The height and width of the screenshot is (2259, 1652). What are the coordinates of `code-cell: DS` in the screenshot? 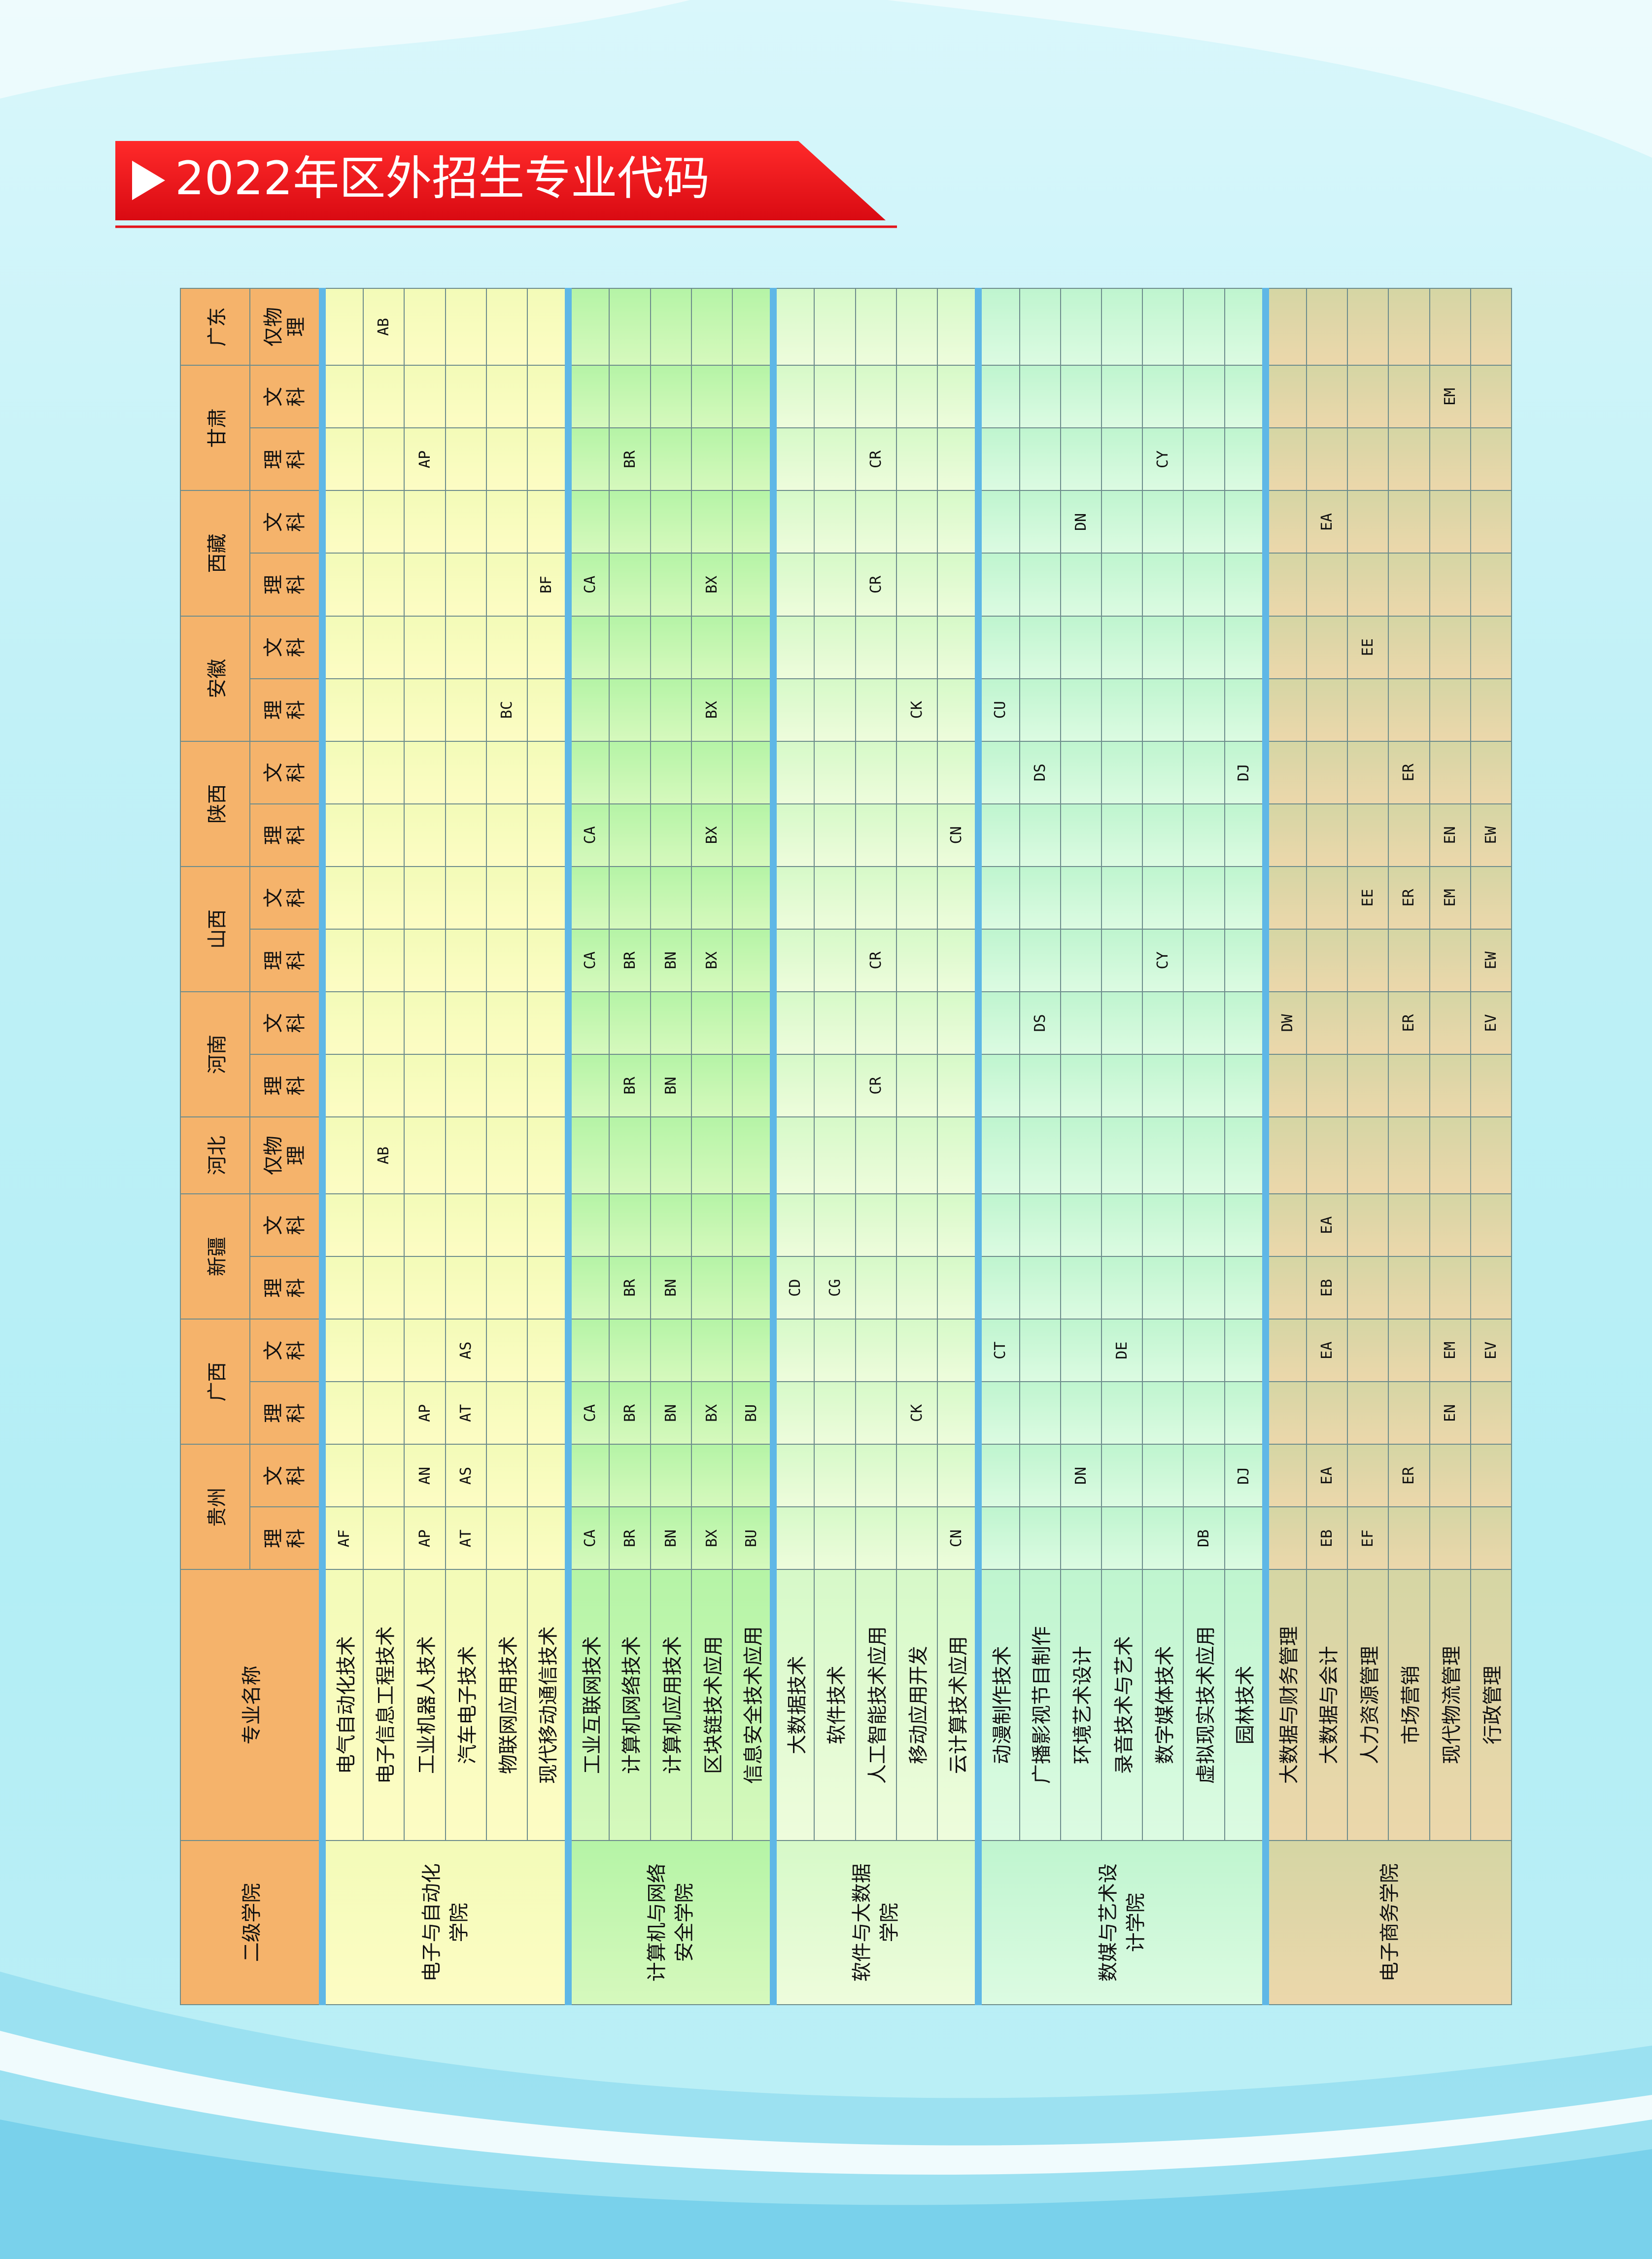 It's located at (1040, 1023).